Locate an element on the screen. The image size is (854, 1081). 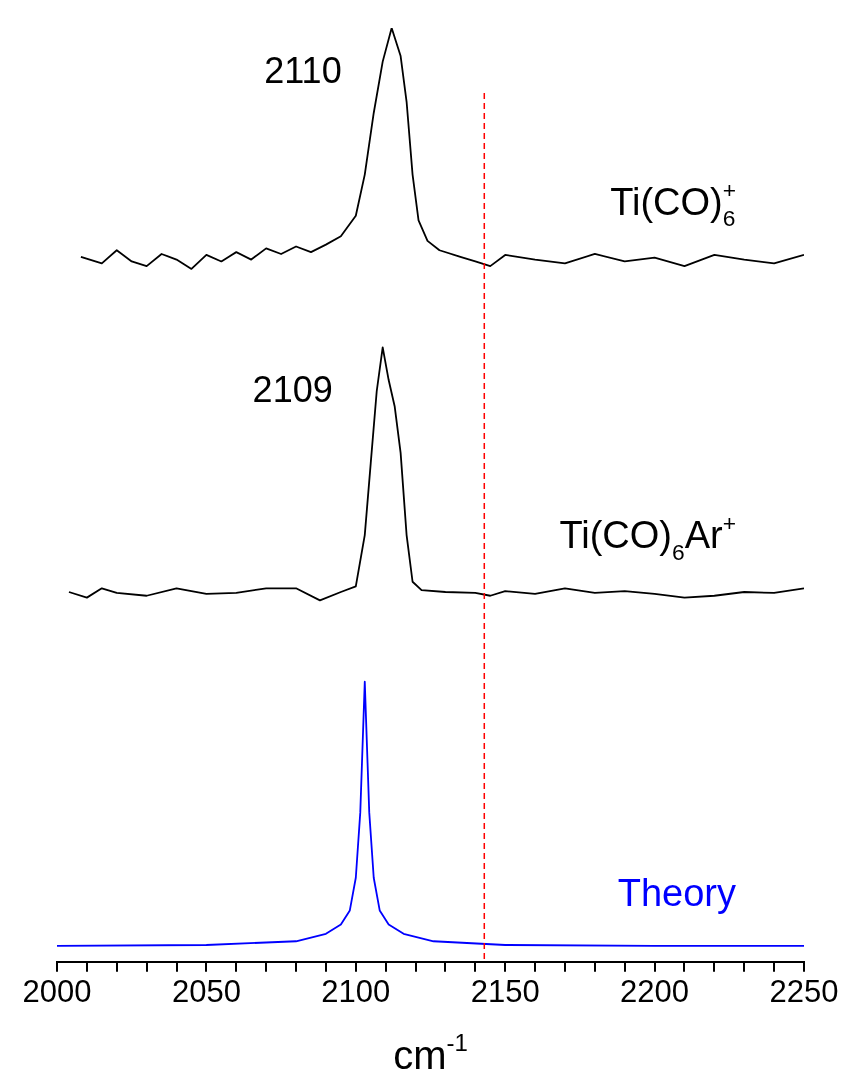
annotation: 2109 is located at coordinates (292, 390).